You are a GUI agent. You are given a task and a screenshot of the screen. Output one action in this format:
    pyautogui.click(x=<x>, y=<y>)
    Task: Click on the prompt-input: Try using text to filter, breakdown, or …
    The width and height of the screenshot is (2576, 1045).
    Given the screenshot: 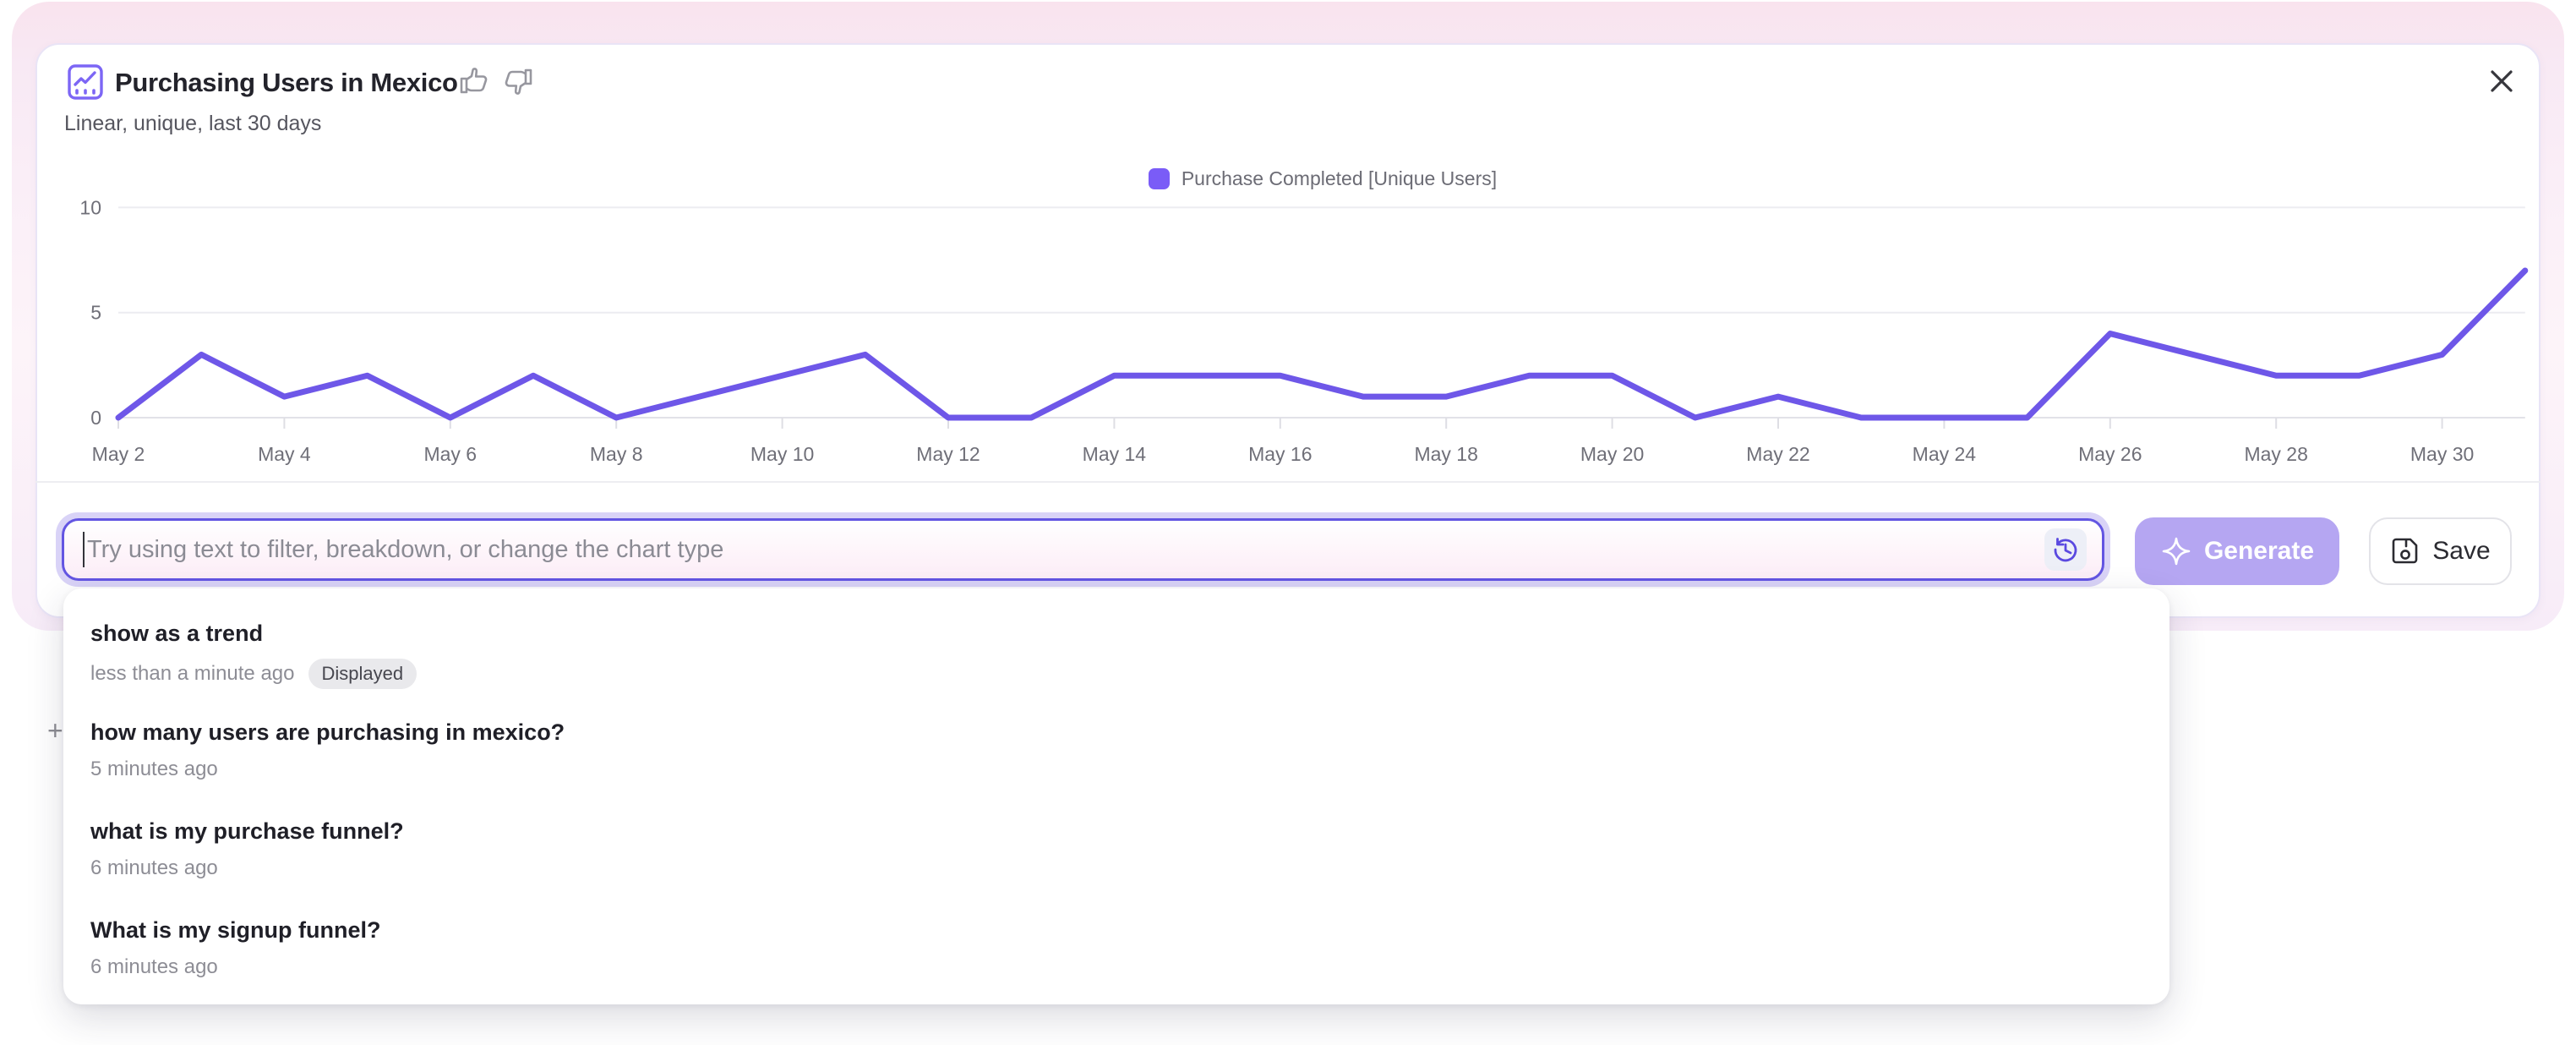 What is the action you would take?
    pyautogui.click(x=1083, y=549)
    